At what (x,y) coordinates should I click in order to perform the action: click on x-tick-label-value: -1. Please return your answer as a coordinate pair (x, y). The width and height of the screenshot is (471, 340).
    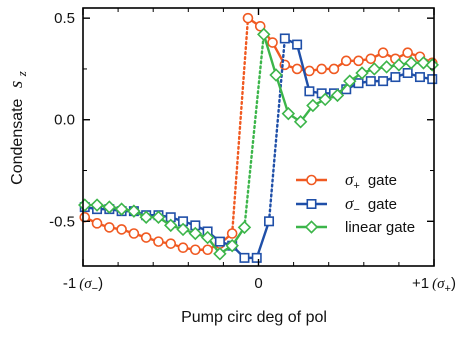
    Looking at the image, I should click on (69, 283).